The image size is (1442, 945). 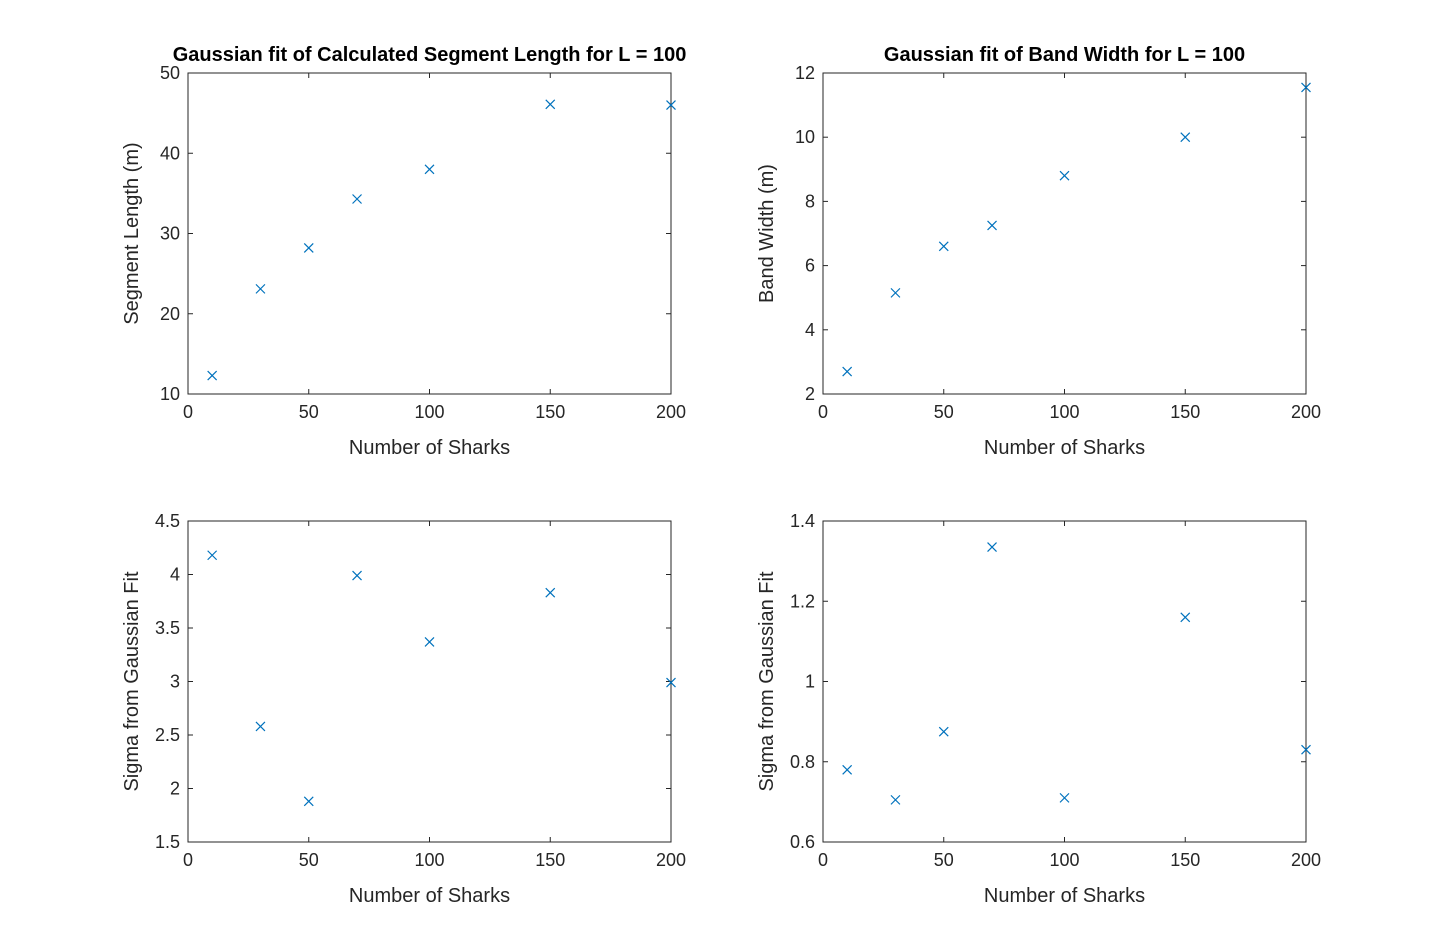 I want to click on y-tick-label: 3.5, so click(x=167, y=628).